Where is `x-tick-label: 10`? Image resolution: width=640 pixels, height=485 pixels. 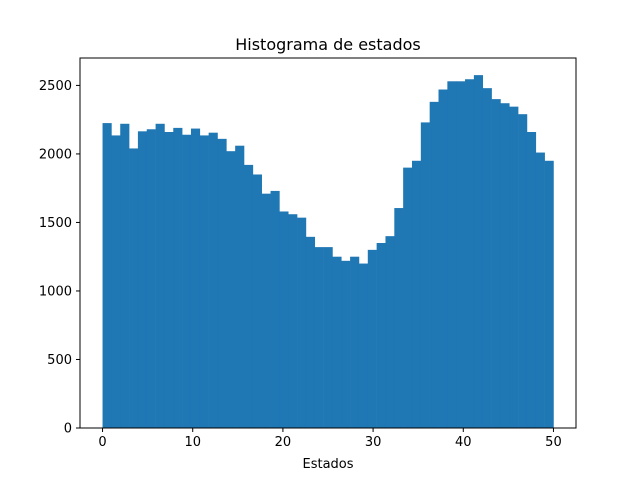 x-tick-label: 10 is located at coordinates (192, 442).